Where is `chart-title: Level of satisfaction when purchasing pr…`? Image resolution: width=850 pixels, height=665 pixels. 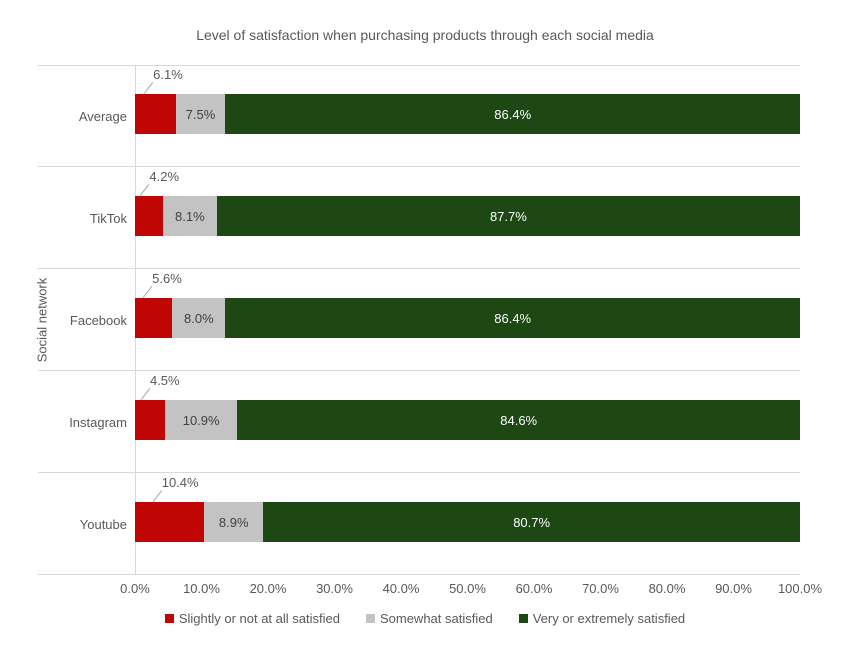 chart-title: Level of satisfaction when purchasing pr… is located at coordinates (425, 35).